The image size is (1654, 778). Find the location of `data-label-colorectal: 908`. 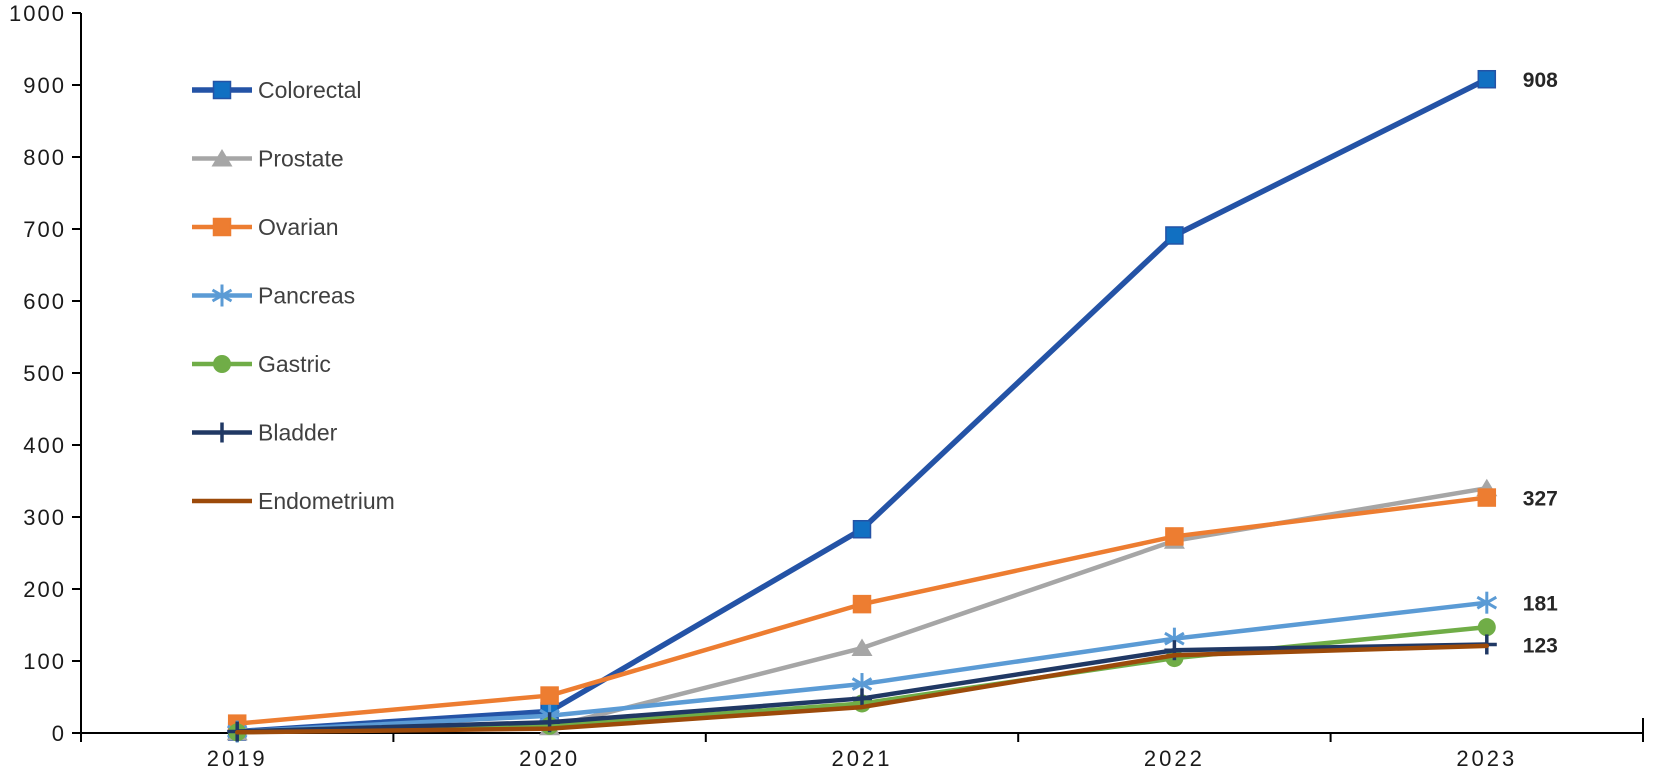

data-label-colorectal: 908 is located at coordinates (1540, 80).